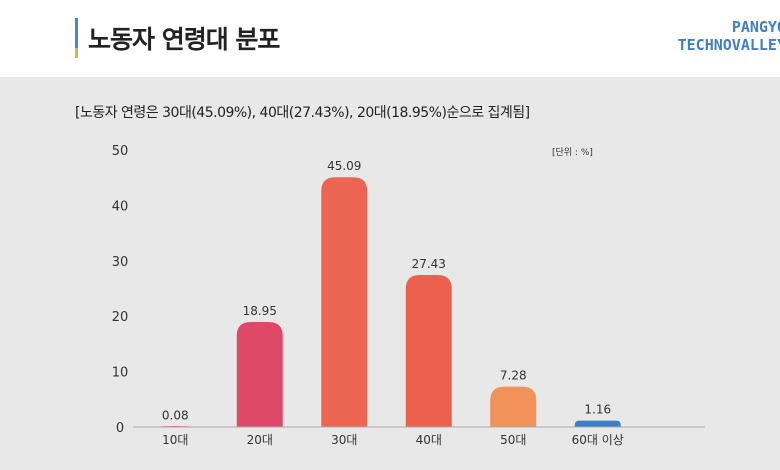 The height and width of the screenshot is (470, 780). Describe the element at coordinates (120, 151) in the screenshot. I see `y-tick-label: 50` at that location.